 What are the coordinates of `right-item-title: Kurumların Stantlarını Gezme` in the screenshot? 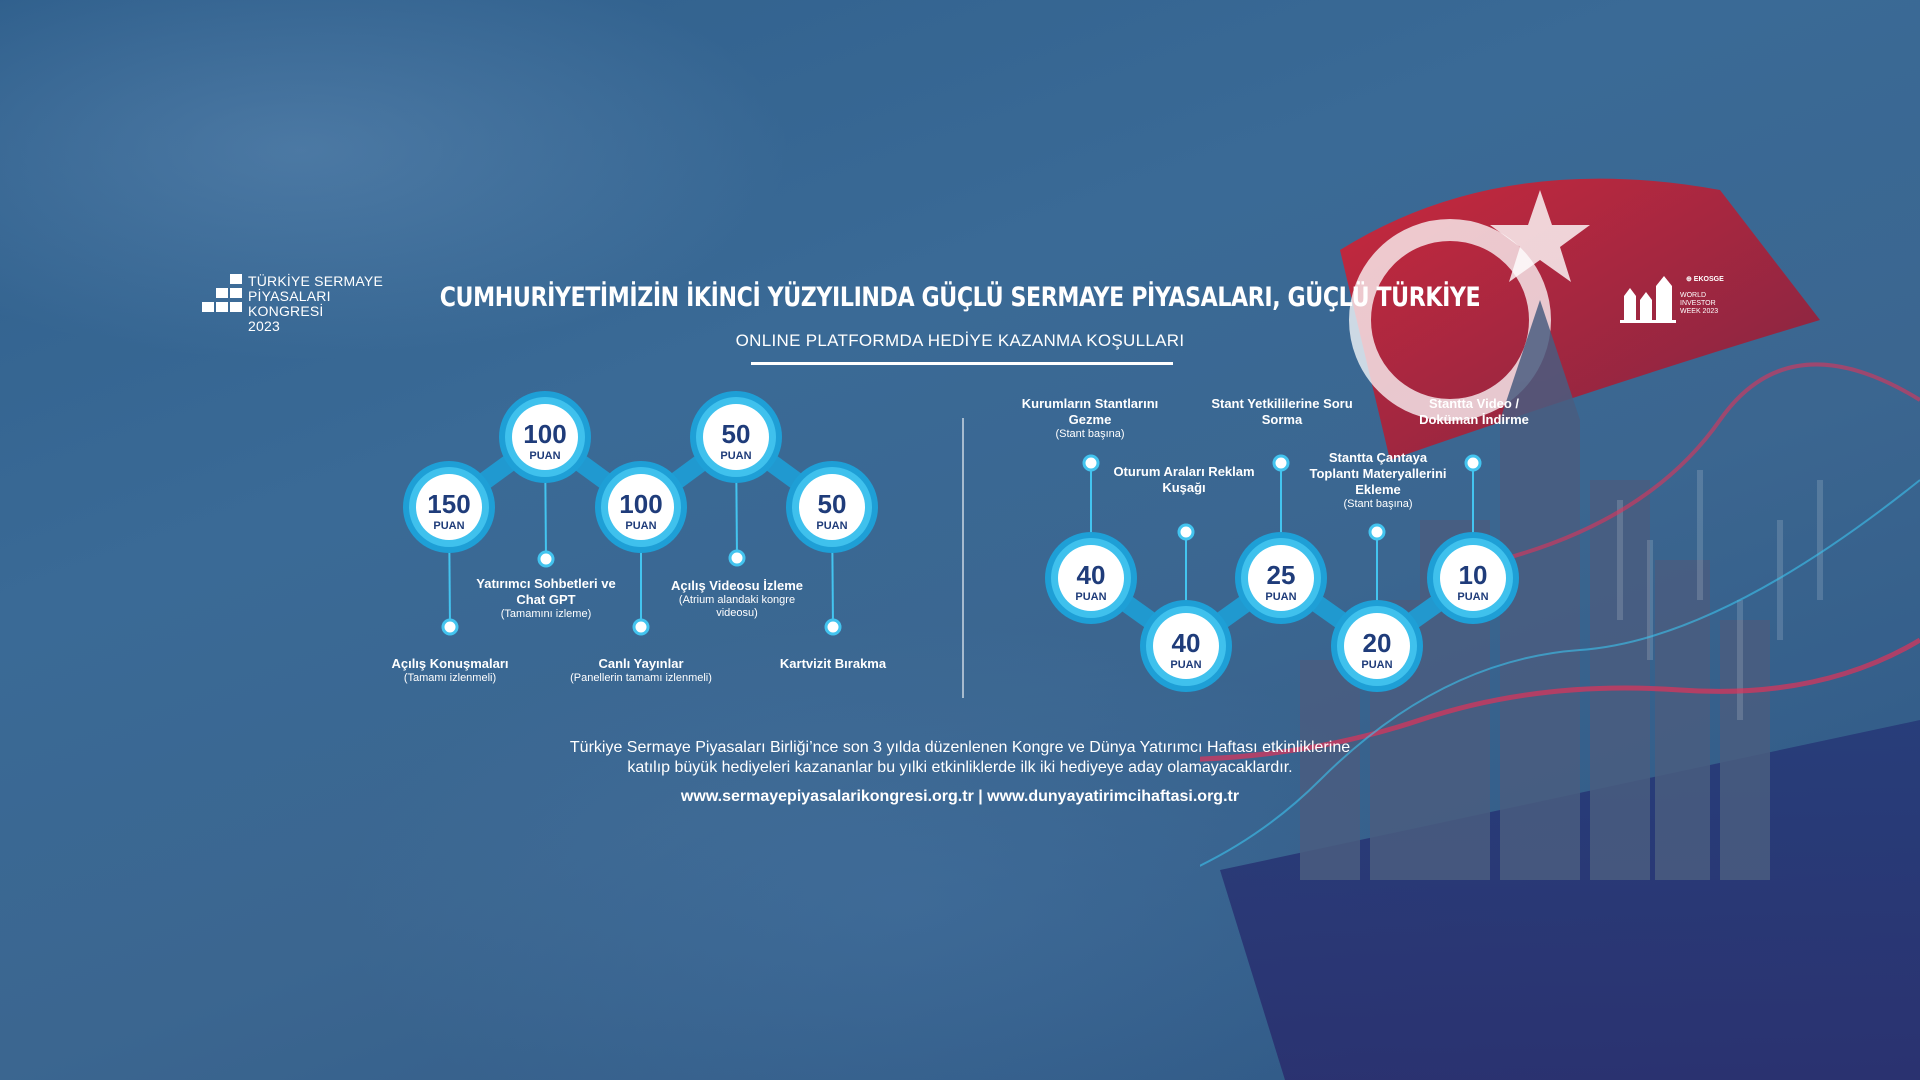 It's located at (1090, 411).